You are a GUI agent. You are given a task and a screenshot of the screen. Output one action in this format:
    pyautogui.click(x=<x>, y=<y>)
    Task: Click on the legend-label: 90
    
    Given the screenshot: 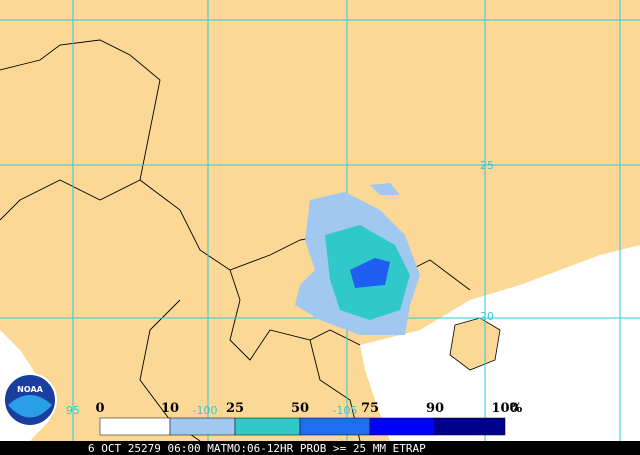 What is the action you would take?
    pyautogui.click(x=435, y=408)
    